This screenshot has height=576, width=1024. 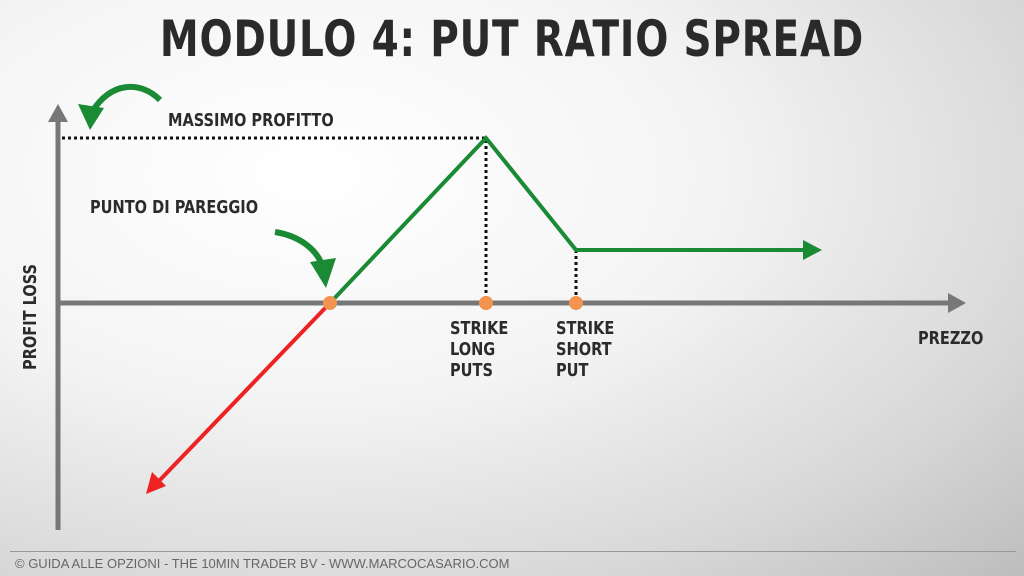 What do you see at coordinates (30, 316) in the screenshot?
I see `y-axis-label: PROFIT LOSS` at bounding box center [30, 316].